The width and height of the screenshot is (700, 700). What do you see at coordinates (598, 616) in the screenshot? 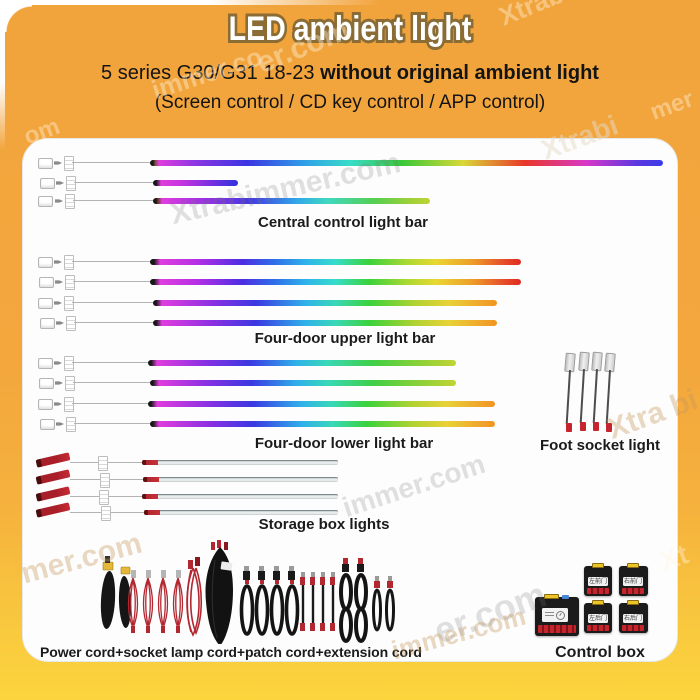
I see `control-box-door: 左后门` at bounding box center [598, 616].